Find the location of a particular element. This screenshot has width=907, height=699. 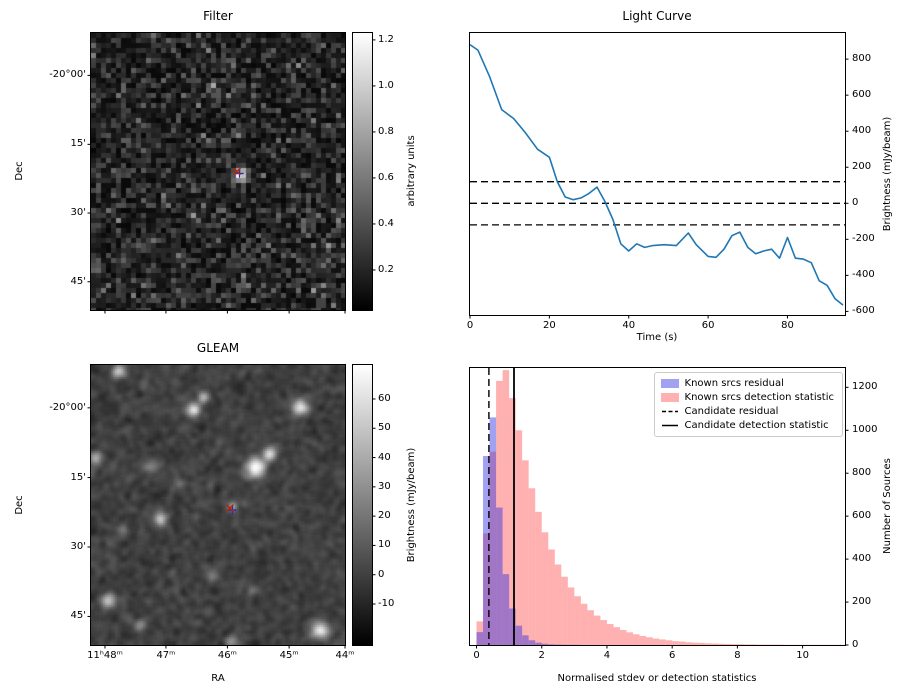

count-tick-label: 1000 is located at coordinates (865, 430).